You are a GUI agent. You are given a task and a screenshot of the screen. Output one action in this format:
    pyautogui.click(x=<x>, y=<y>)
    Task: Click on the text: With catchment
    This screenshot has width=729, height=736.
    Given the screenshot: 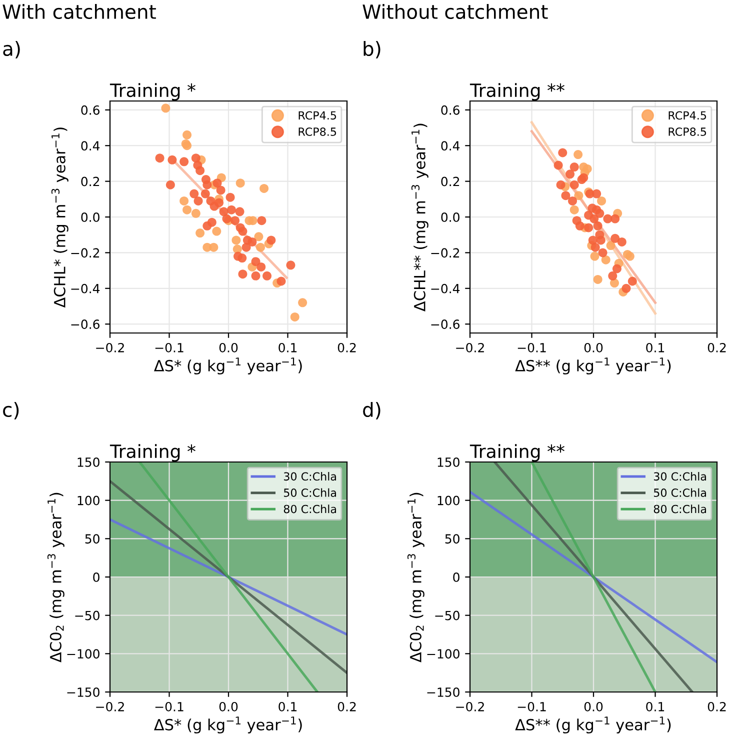 What is the action you would take?
    pyautogui.click(x=79, y=12)
    